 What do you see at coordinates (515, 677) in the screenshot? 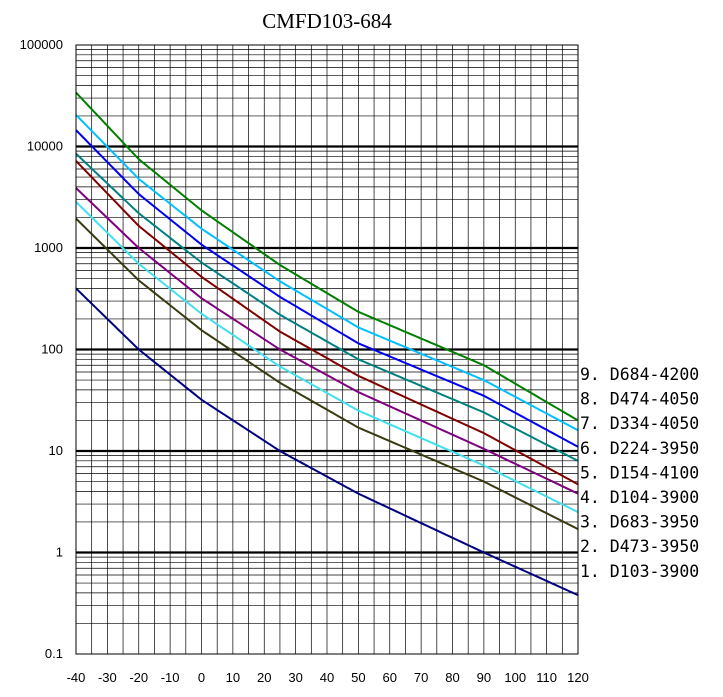
I see `x-tick-label: 100` at bounding box center [515, 677].